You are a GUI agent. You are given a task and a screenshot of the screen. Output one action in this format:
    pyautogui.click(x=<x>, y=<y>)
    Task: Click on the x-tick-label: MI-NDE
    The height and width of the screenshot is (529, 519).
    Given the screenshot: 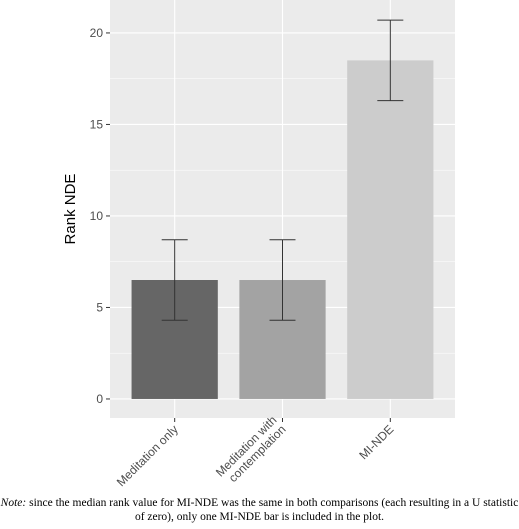 What is the action you would take?
    pyautogui.click(x=376, y=442)
    